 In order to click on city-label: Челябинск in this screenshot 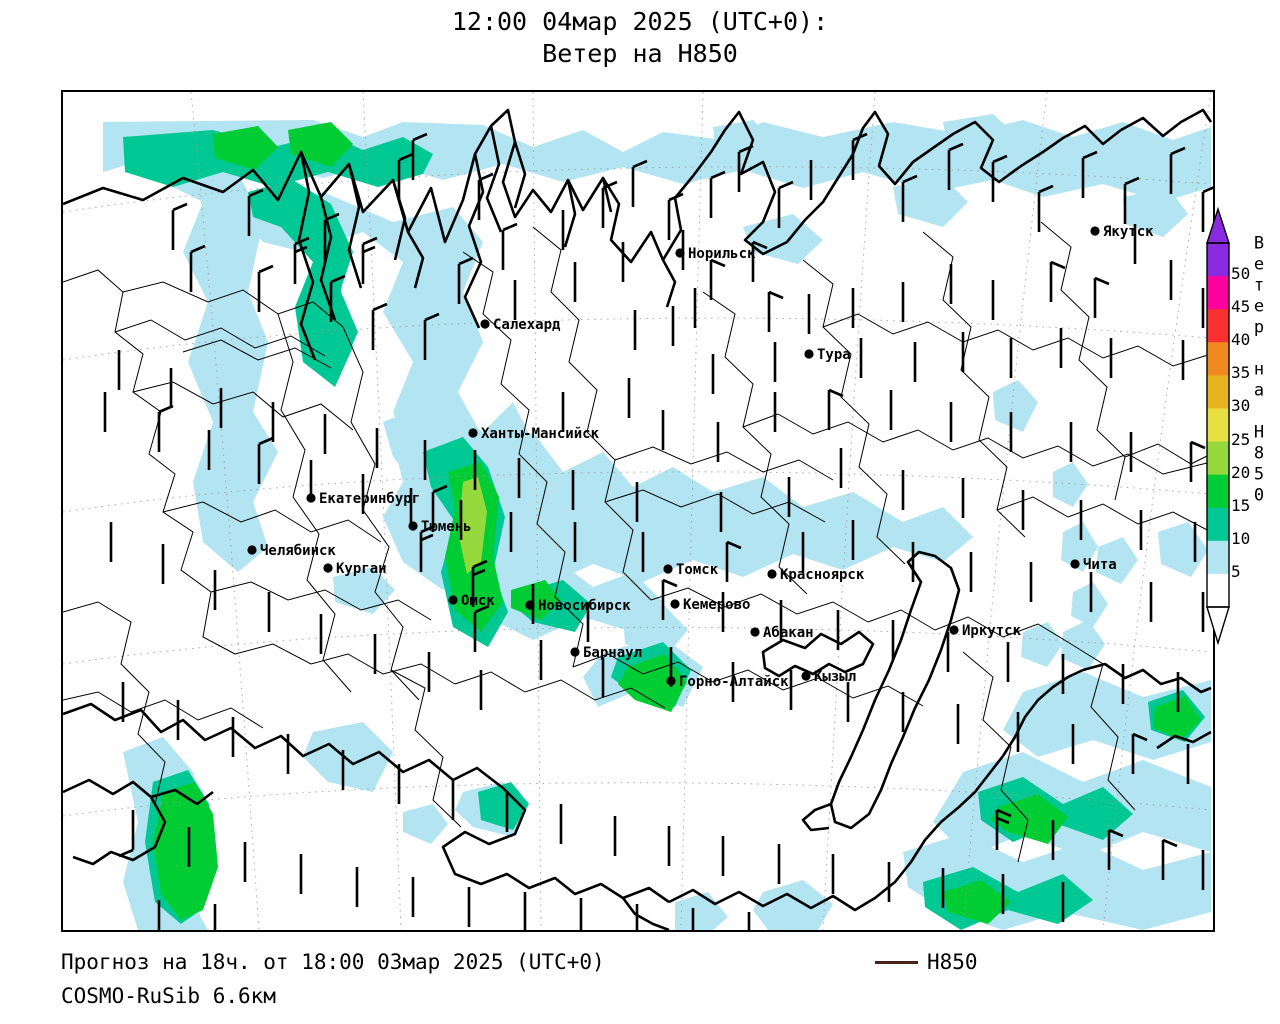, I will do `click(298, 551)`.